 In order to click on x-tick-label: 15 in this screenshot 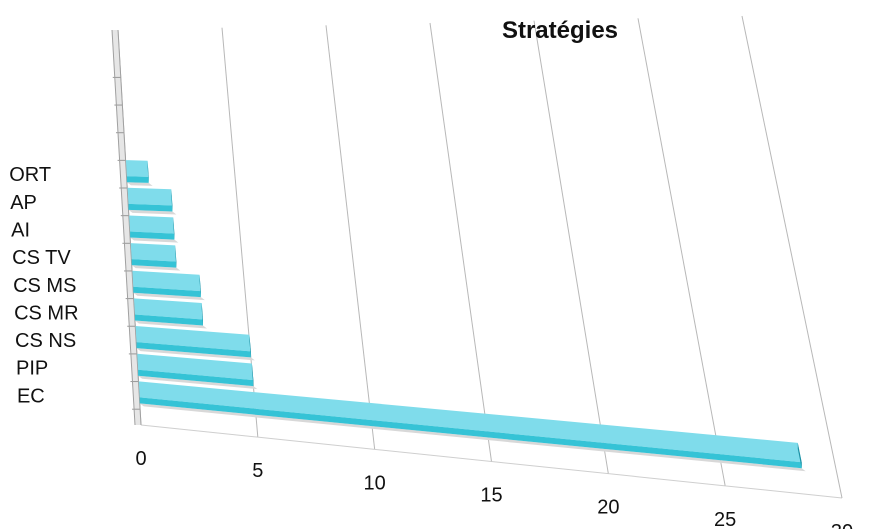, I will do `click(491, 496)`.